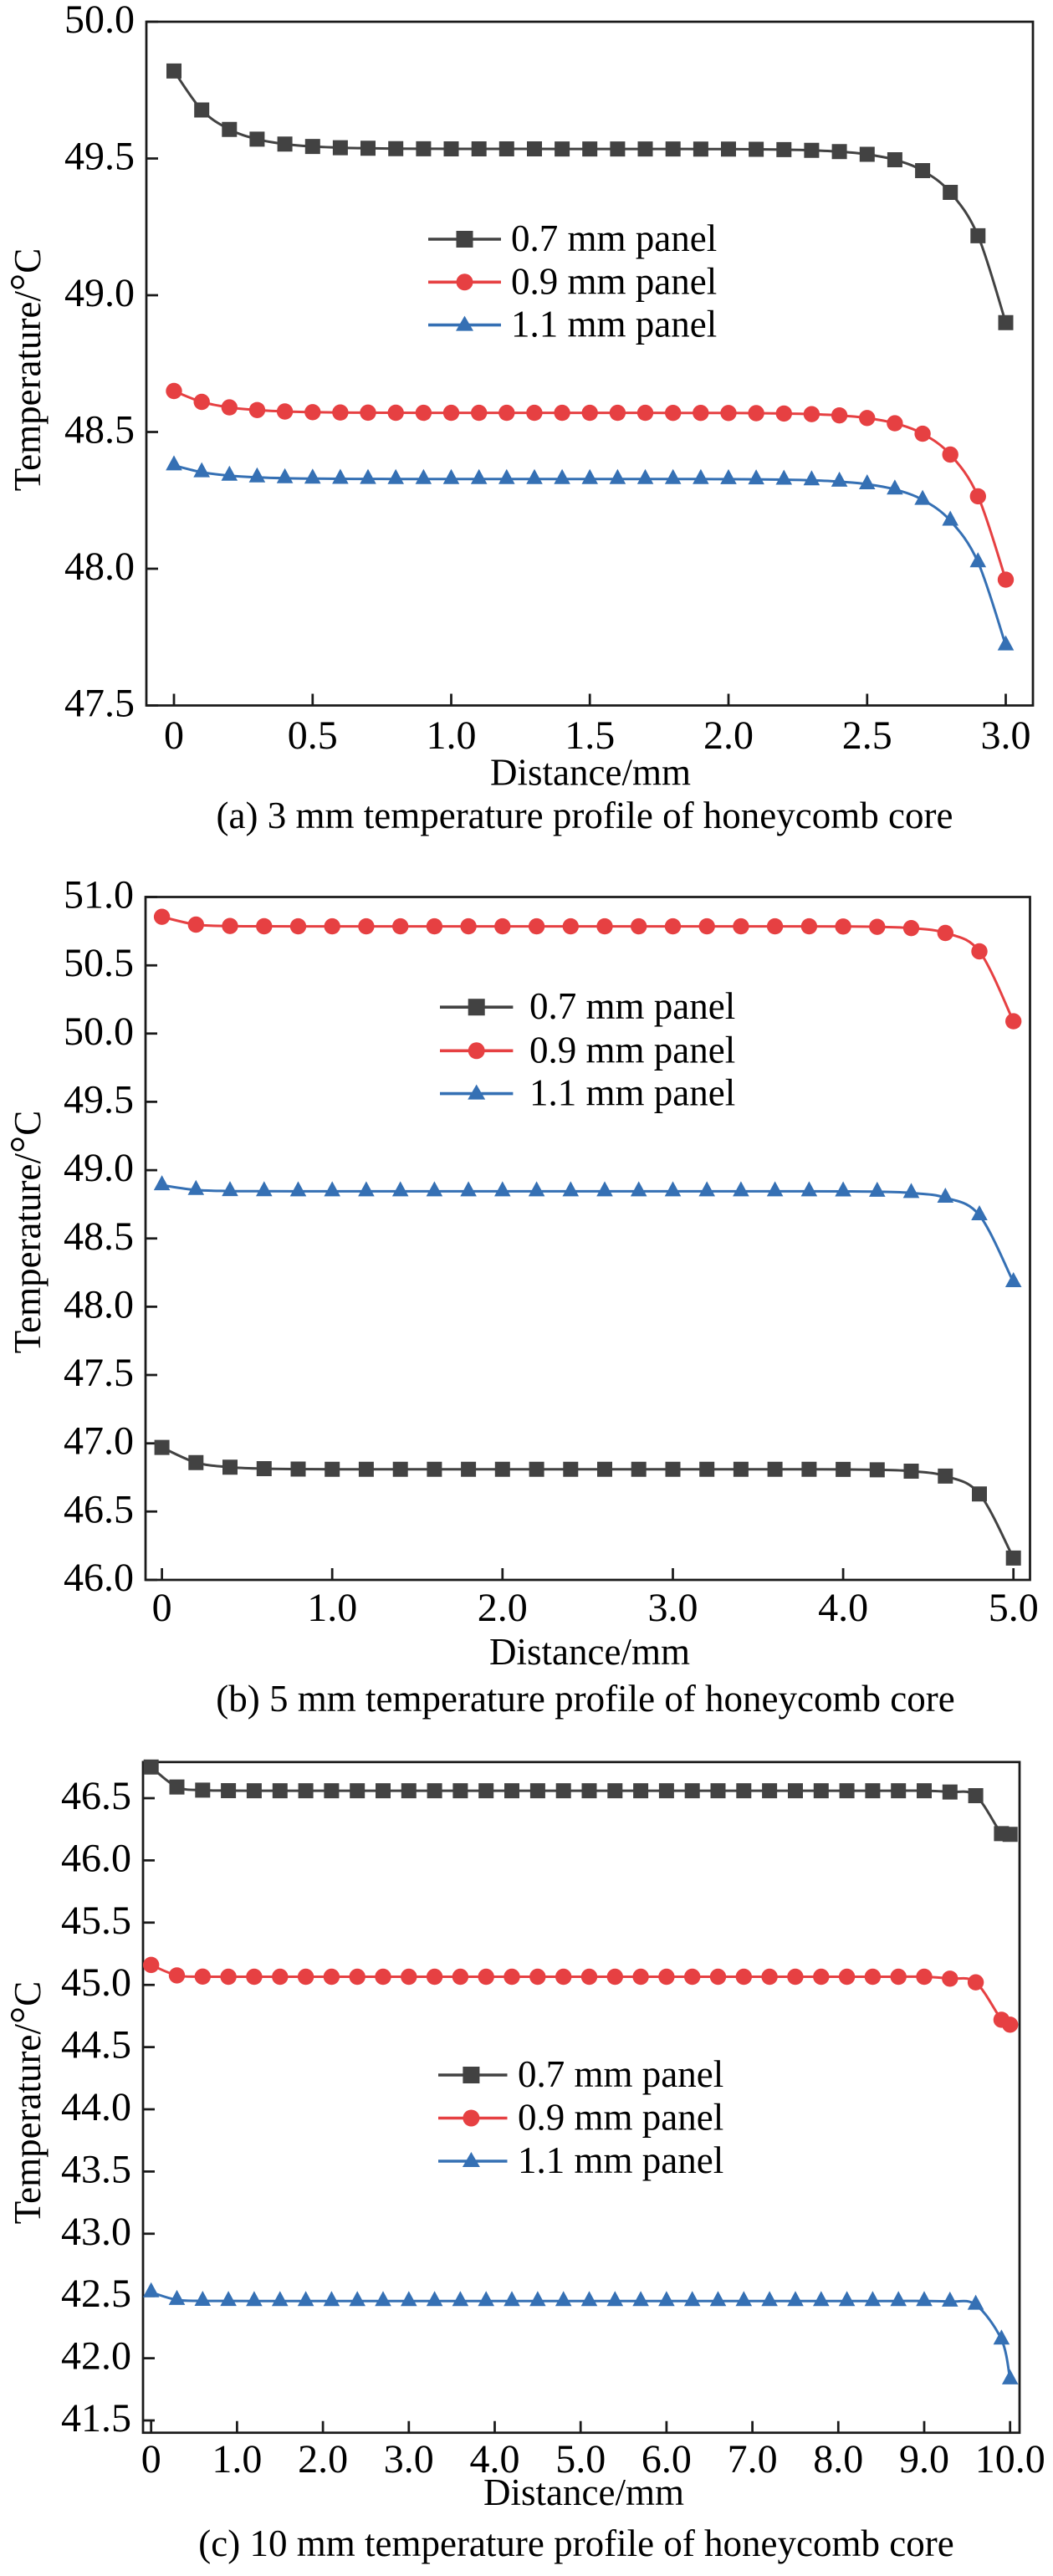 The image size is (1053, 2576). What do you see at coordinates (753, 2459) in the screenshot?
I see `svg-text: 7.0` at bounding box center [753, 2459].